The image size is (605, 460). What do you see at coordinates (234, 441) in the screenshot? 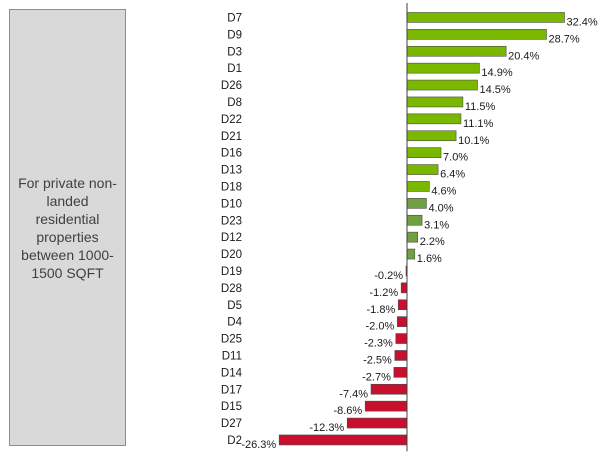
I see `category-label: D2` at bounding box center [234, 441].